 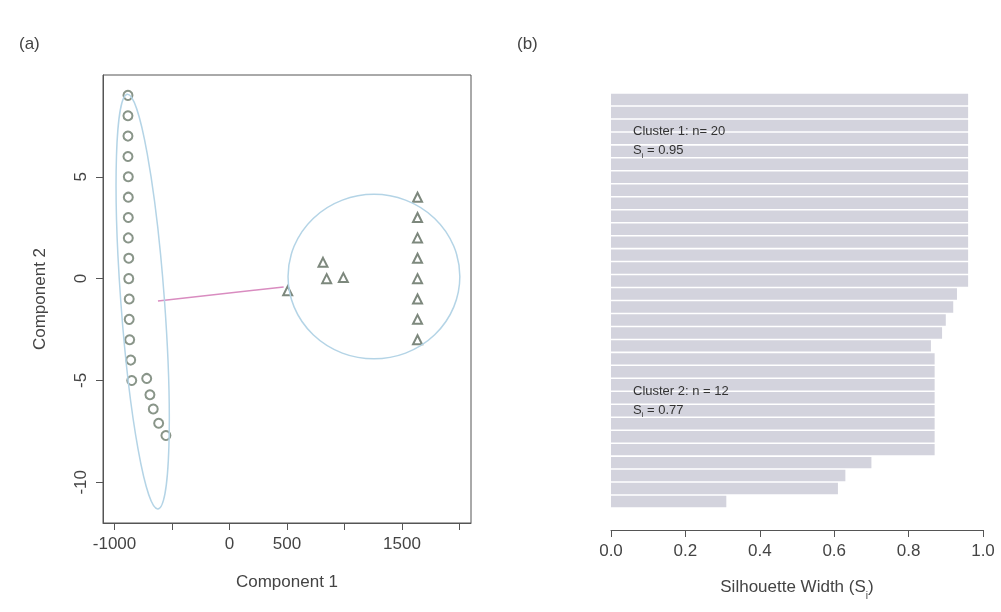 What do you see at coordinates (80, 380) in the screenshot?
I see `y-tick-label: -5` at bounding box center [80, 380].